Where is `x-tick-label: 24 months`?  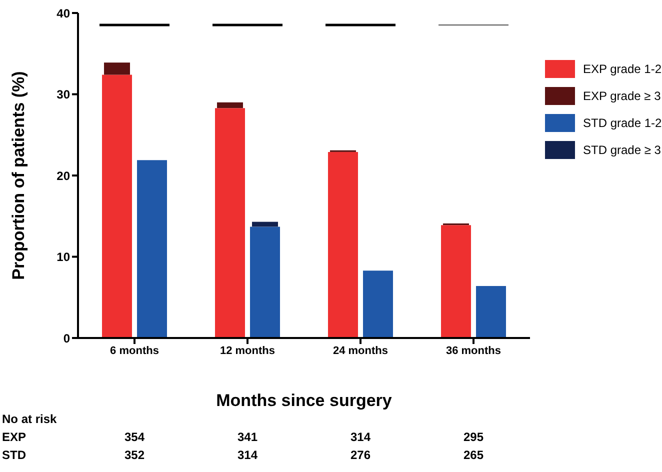 x-tick-label: 24 months is located at coordinates (360, 350).